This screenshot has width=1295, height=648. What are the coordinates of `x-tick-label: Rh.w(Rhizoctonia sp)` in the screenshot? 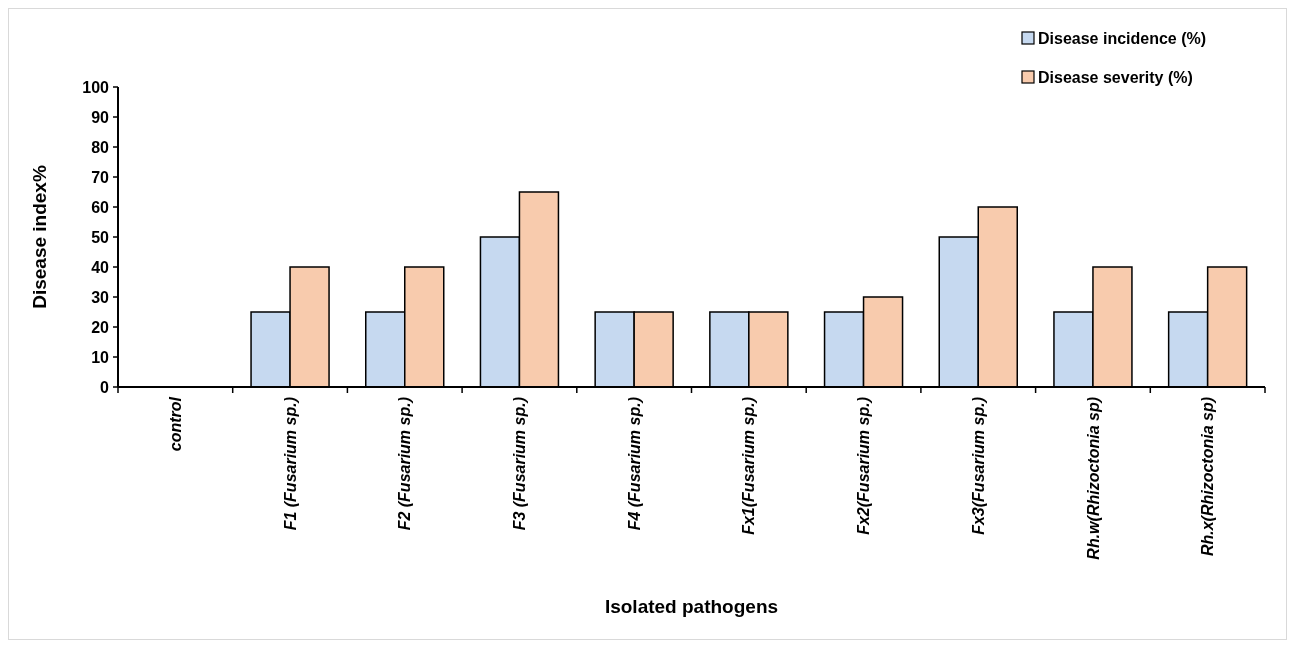 It's located at (1093, 478).